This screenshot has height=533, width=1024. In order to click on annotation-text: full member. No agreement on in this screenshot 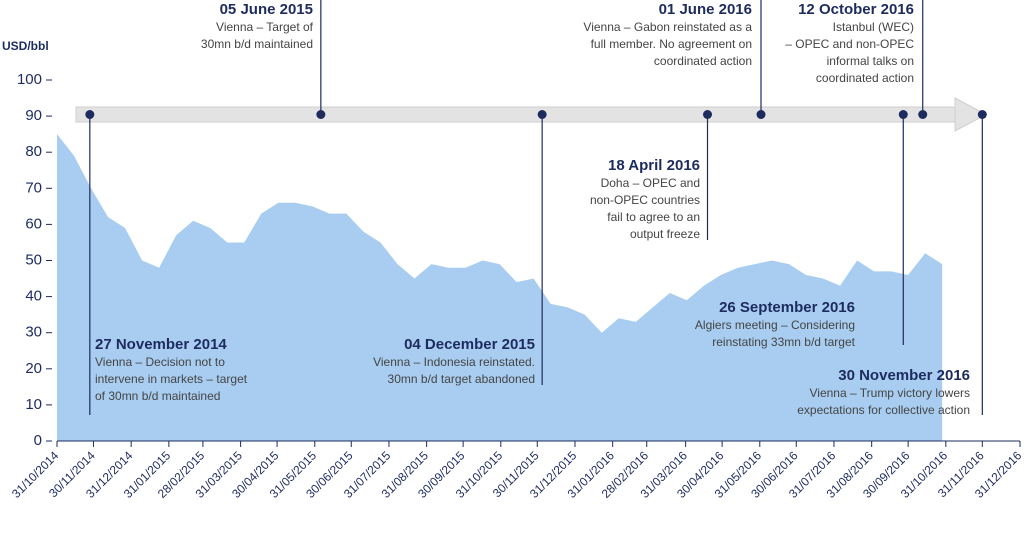, I will do `click(671, 44)`.